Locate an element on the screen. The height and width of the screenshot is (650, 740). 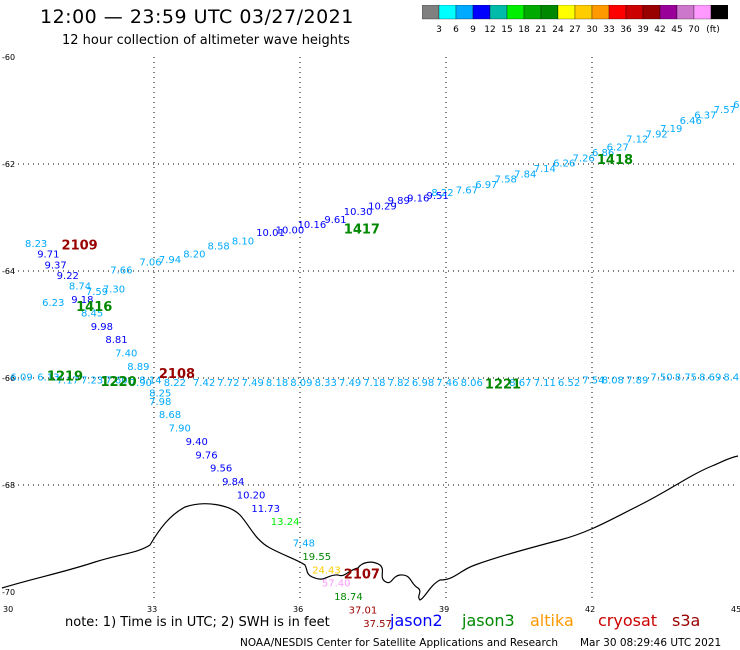
legend-tick-label: 9 is located at coordinates (473, 30).